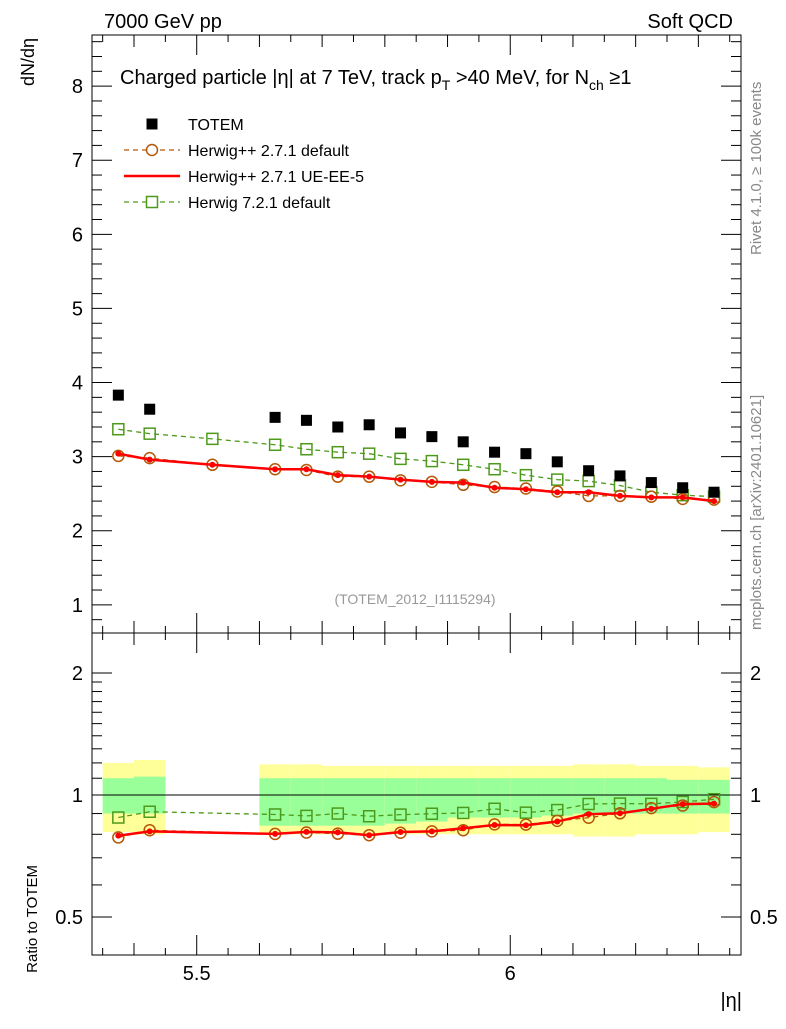 This screenshot has width=786, height=1029. I want to click on legend-marker-totem, so click(152, 124).